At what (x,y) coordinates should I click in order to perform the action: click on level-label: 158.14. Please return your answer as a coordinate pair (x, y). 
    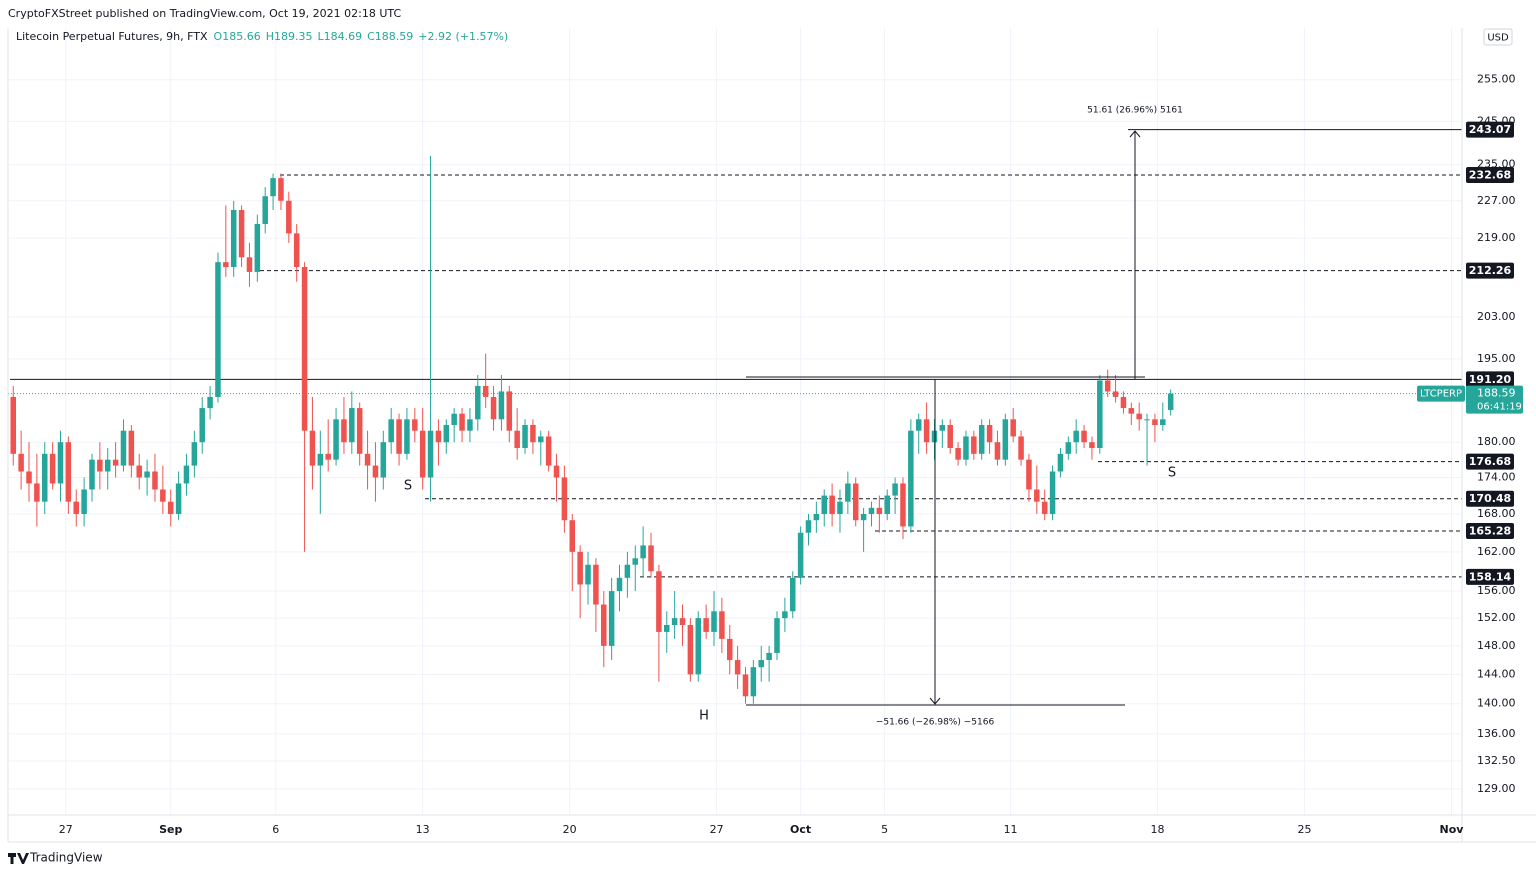
    Looking at the image, I should click on (1490, 576).